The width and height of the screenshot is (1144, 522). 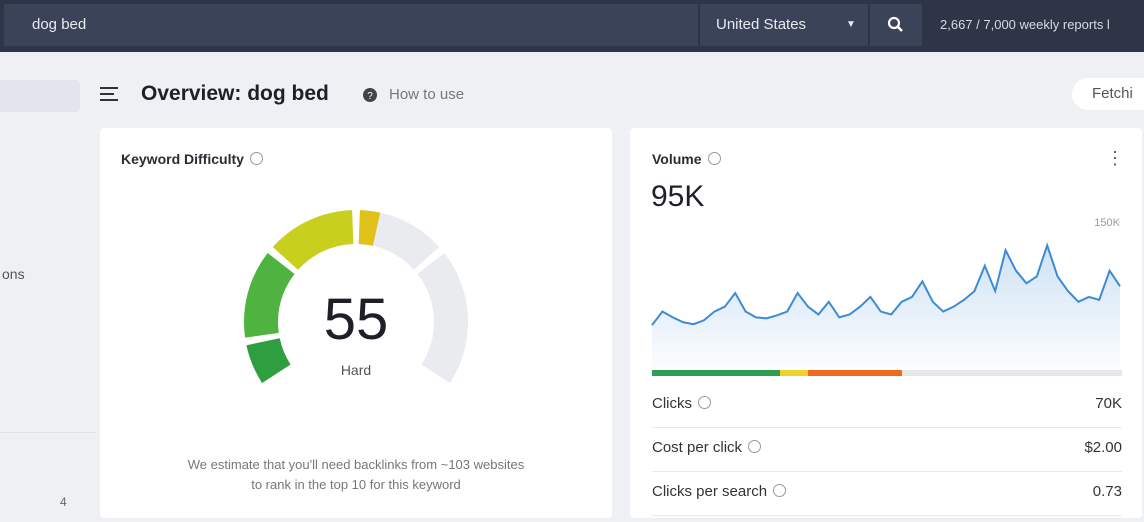 I want to click on search-icon, so click(x=895, y=24).